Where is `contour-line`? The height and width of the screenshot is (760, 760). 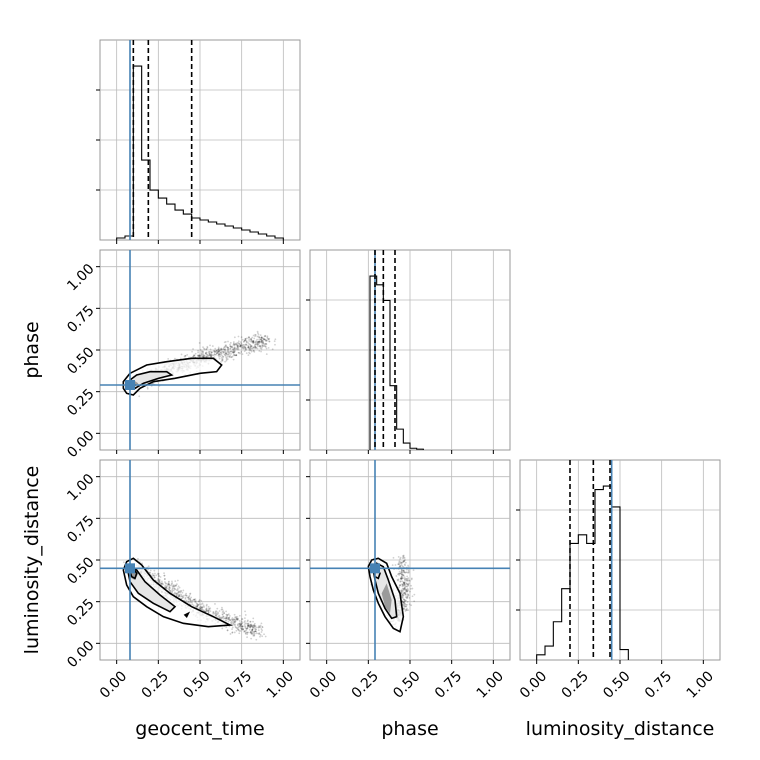 contour-line is located at coordinates (151, 380).